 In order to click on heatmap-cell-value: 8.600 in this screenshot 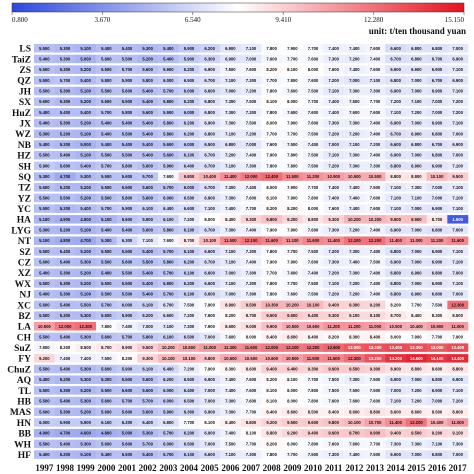, I will do `click(230, 326)`.